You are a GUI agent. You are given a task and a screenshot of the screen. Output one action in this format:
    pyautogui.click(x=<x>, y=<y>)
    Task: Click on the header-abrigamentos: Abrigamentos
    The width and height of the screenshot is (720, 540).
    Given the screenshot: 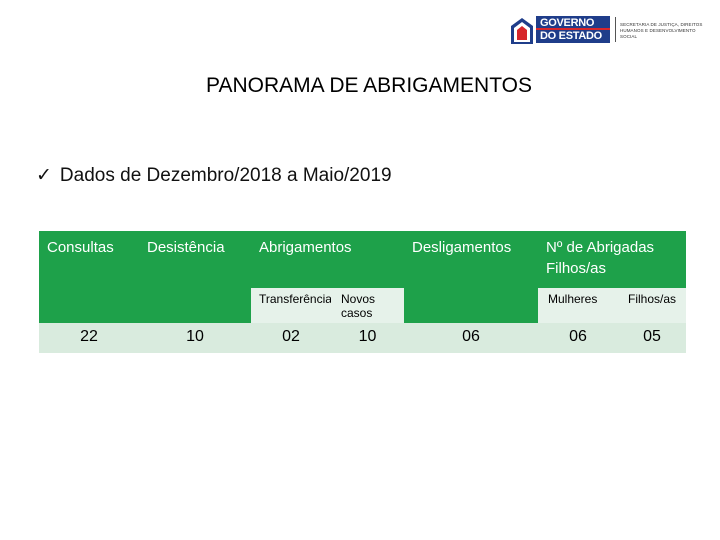 What is the action you would take?
    pyautogui.click(x=327, y=259)
    